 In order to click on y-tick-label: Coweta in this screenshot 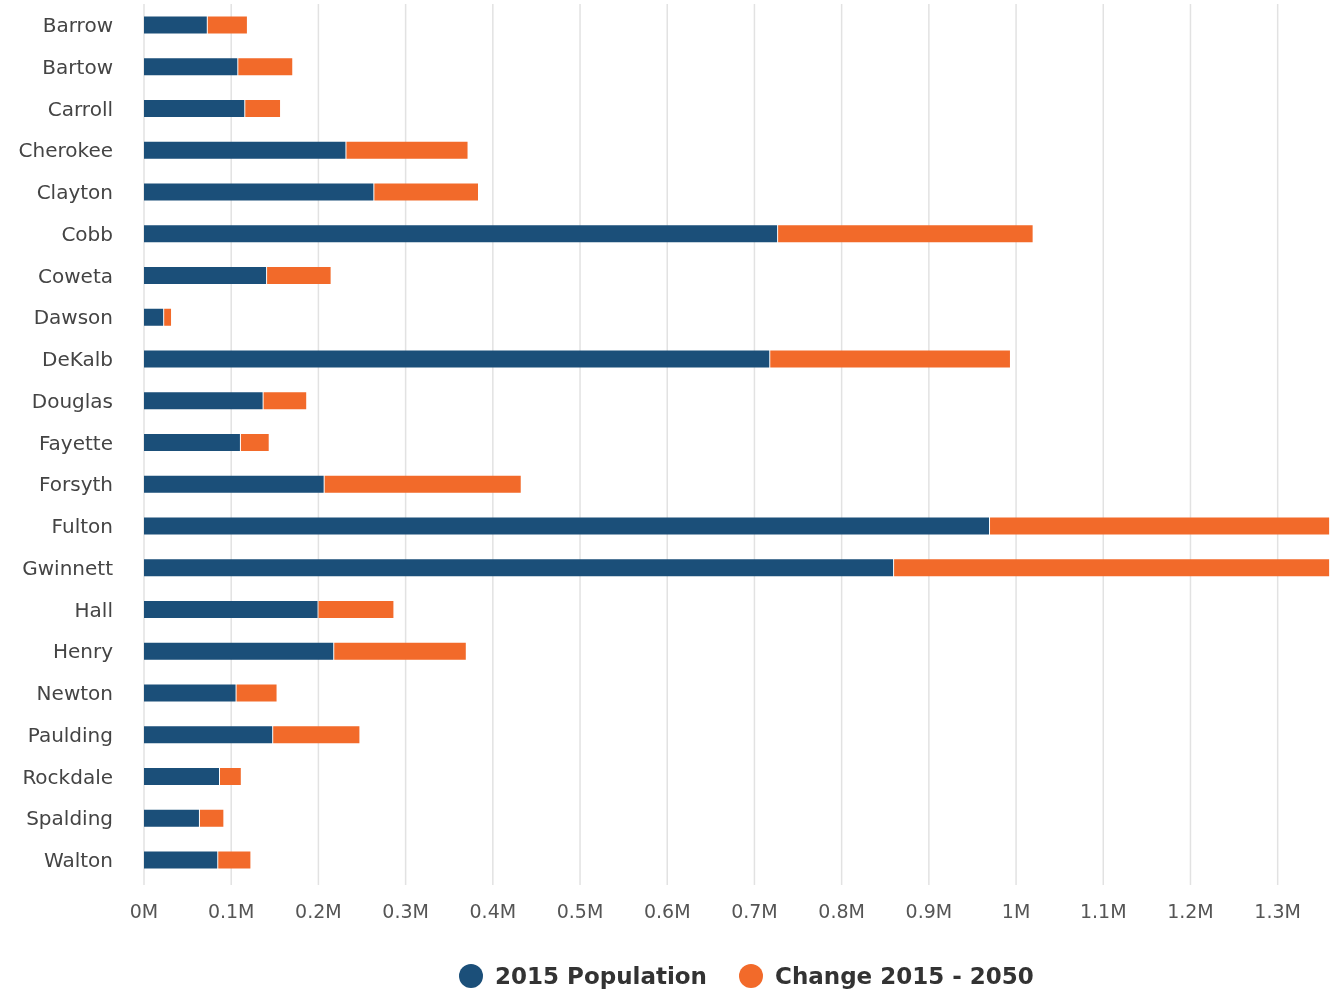, I will do `click(75, 275)`.